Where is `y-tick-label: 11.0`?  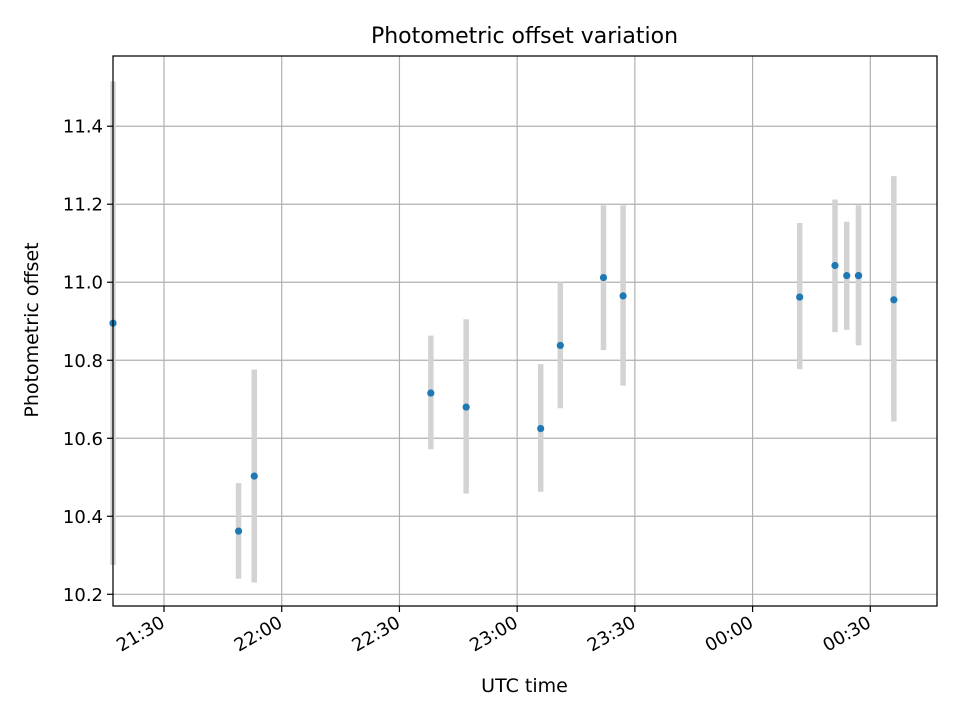 y-tick-label: 11.0 is located at coordinates (83, 283).